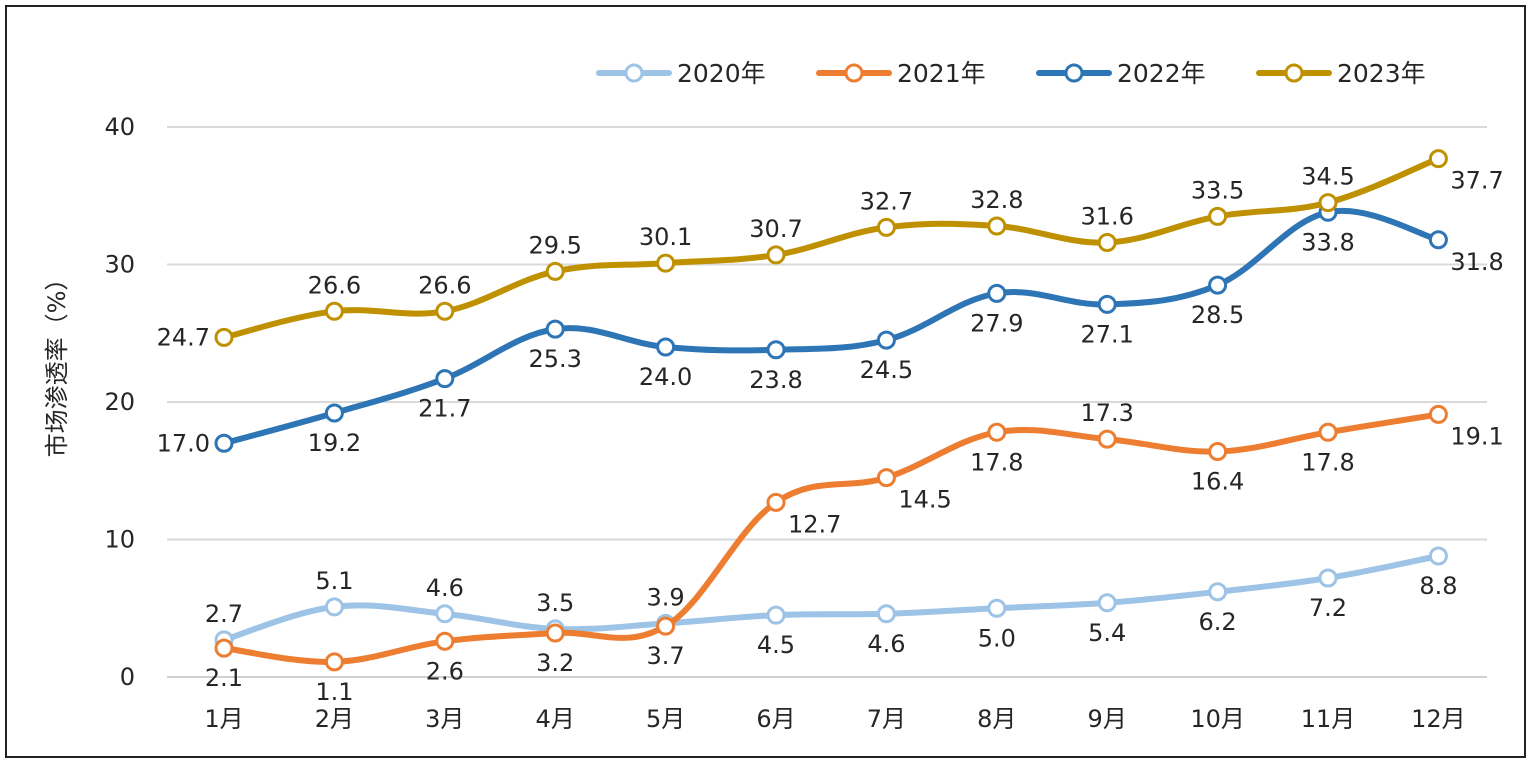  Describe the element at coordinates (886, 201) in the screenshot. I see `data-label: 32.7` at that location.